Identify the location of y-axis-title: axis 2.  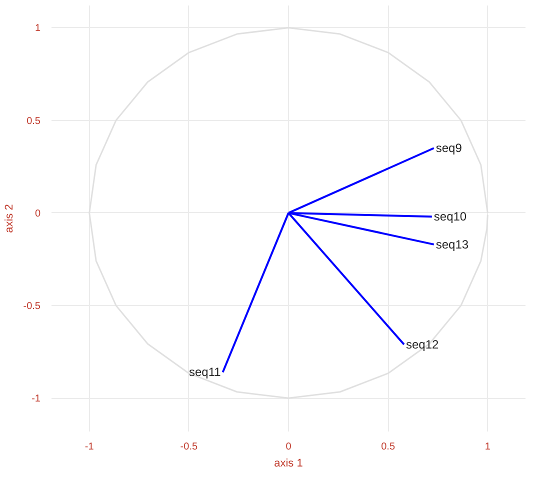
(9, 218).